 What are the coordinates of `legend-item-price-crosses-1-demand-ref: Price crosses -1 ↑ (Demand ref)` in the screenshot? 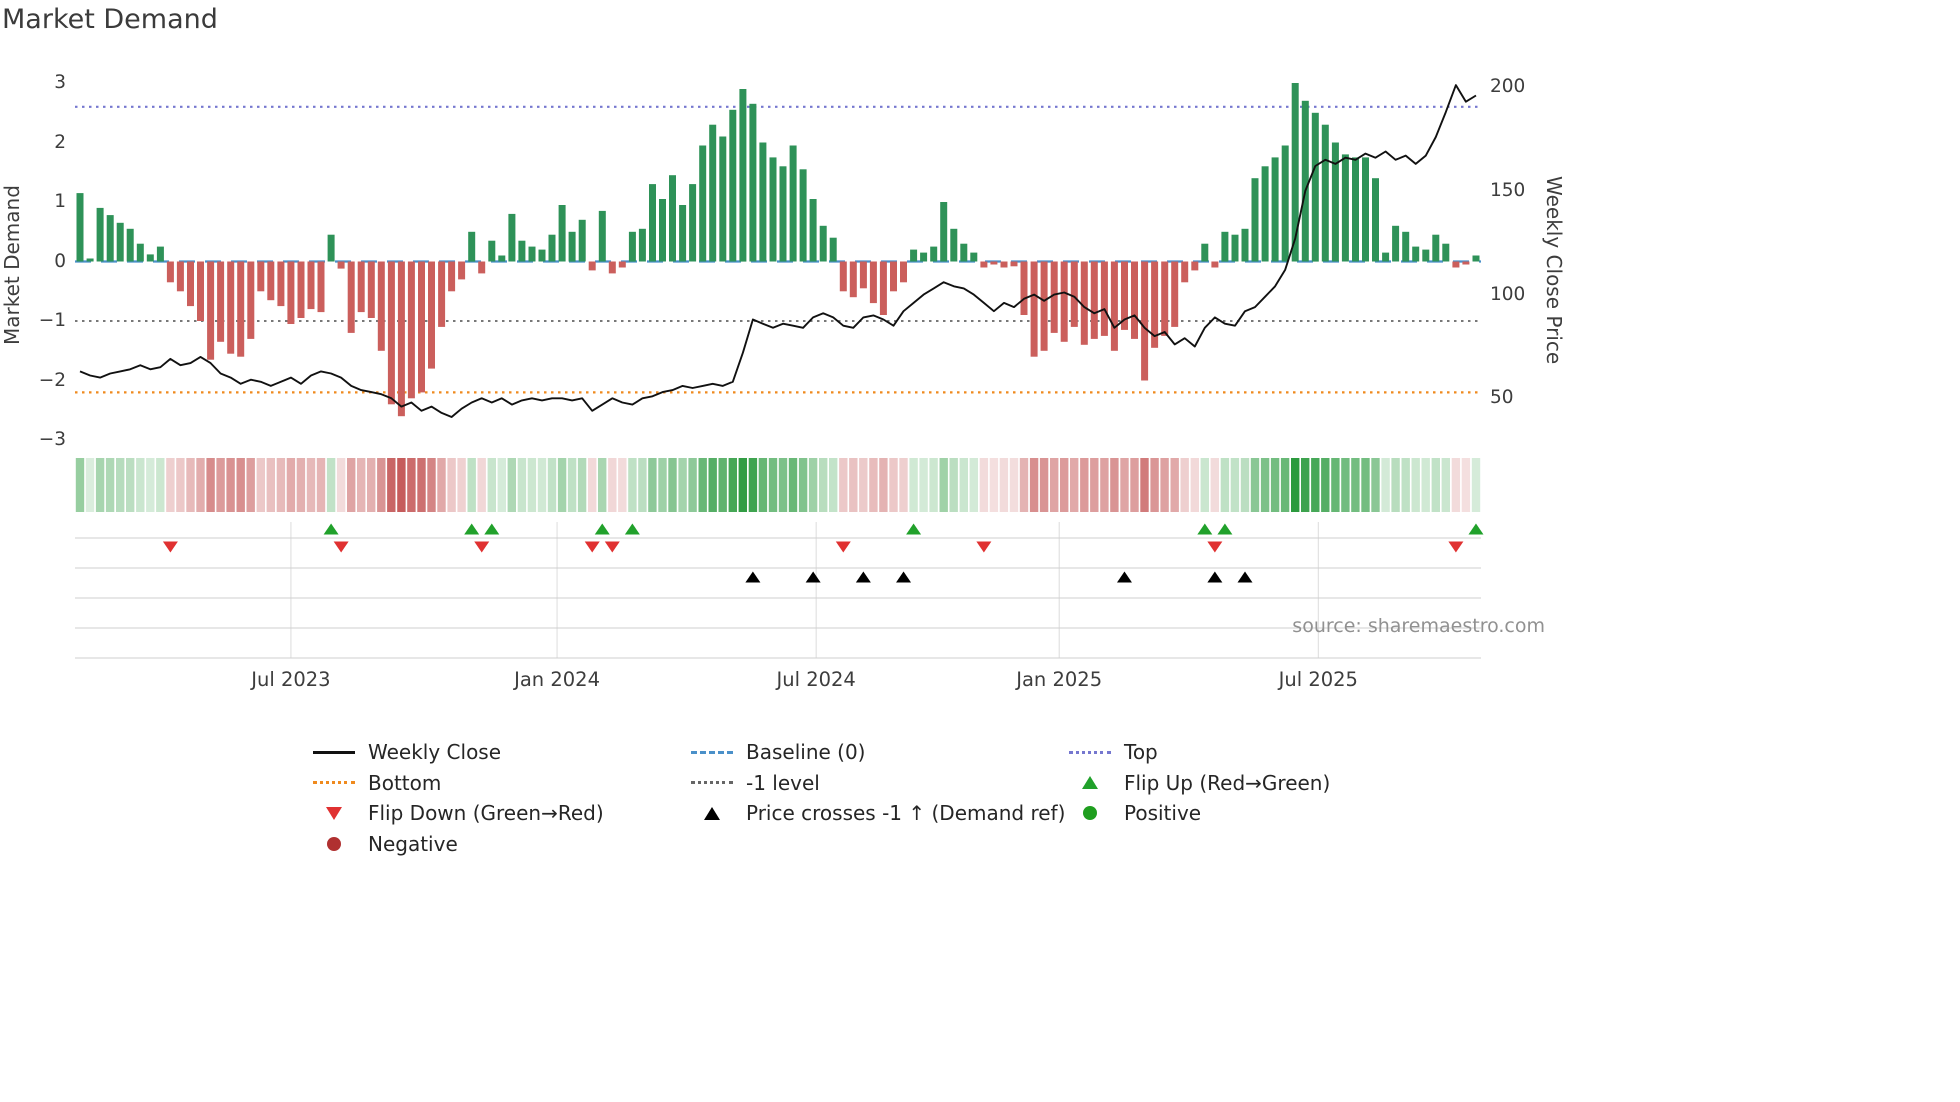 It's located at (880, 813).